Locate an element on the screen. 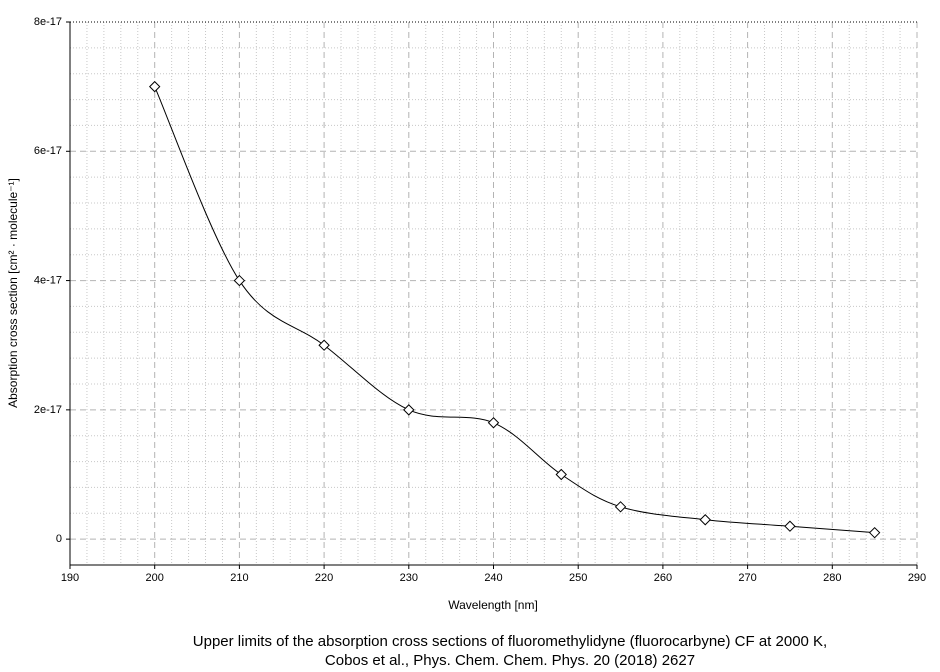  x-tick-label: 200 is located at coordinates (155, 578).